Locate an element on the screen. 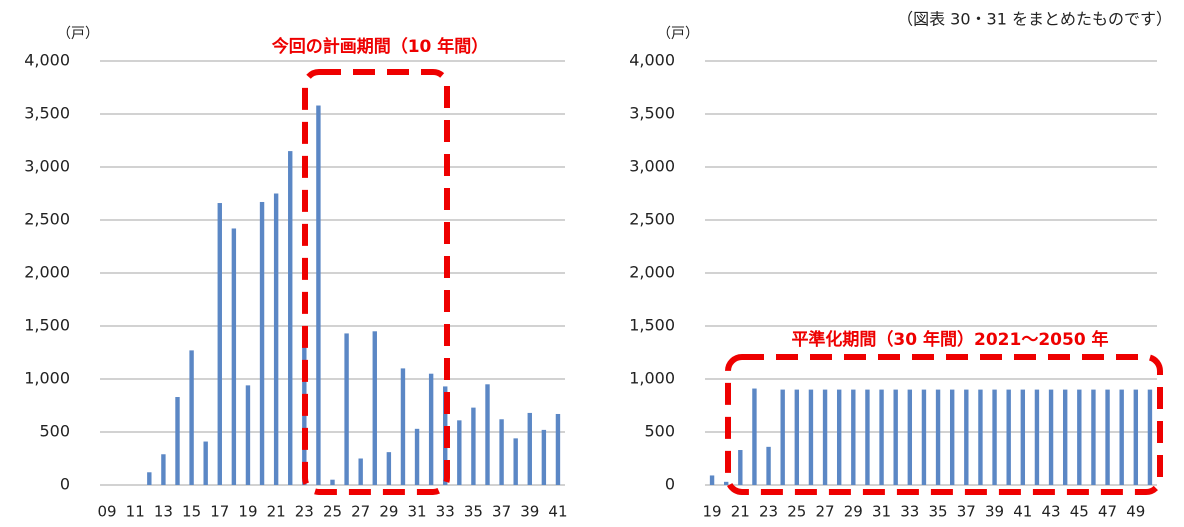 The width and height of the screenshot is (1184, 527). x-tick-label: 21 is located at coordinates (740, 512).